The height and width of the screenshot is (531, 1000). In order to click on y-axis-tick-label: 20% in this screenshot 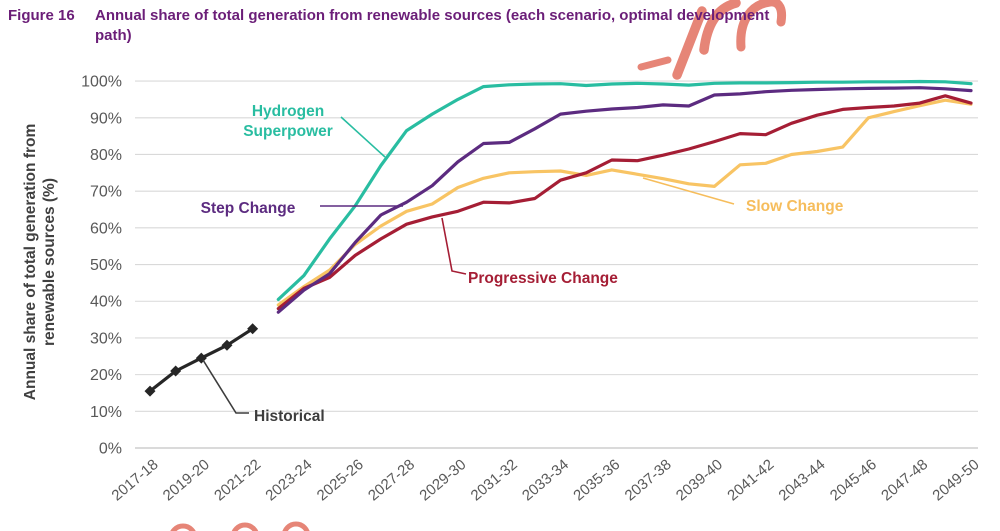, I will do `click(106, 375)`.